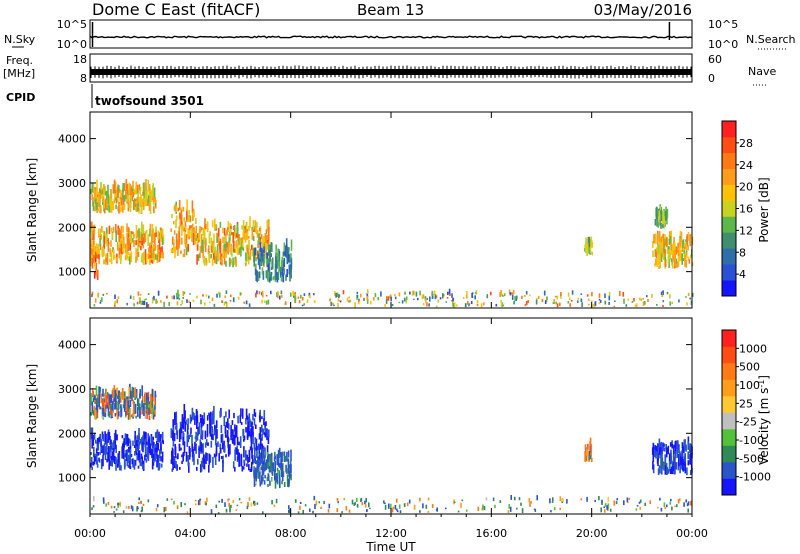  I want to click on y-tick-label: 4000, so click(72, 139).